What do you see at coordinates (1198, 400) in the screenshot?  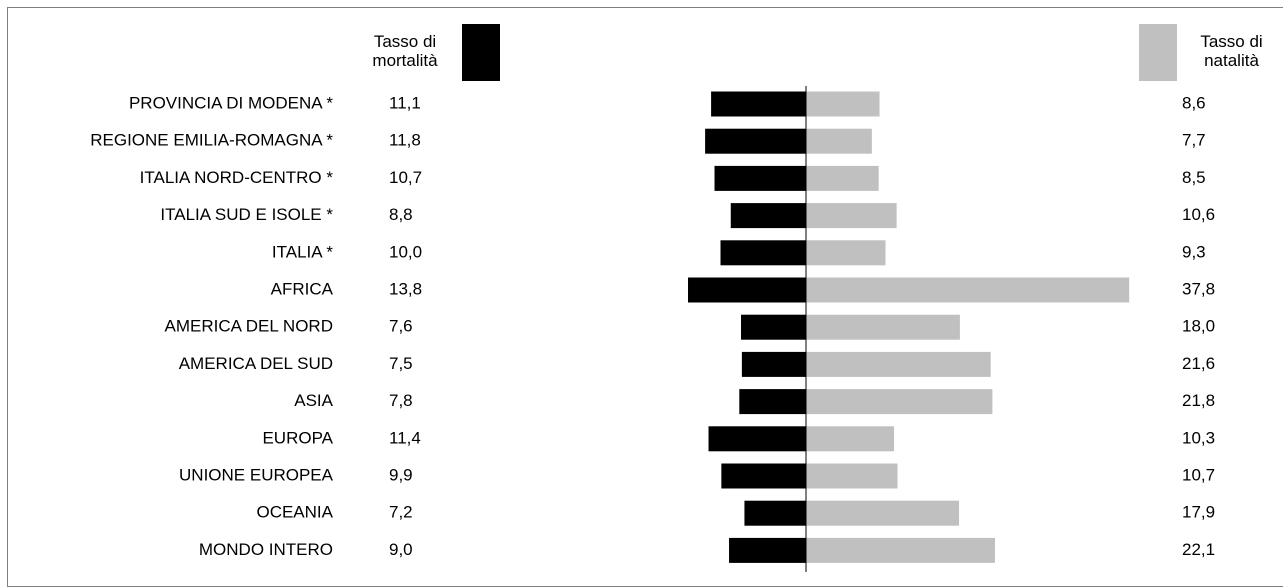 I see `natality-value-label: 21,8` at bounding box center [1198, 400].